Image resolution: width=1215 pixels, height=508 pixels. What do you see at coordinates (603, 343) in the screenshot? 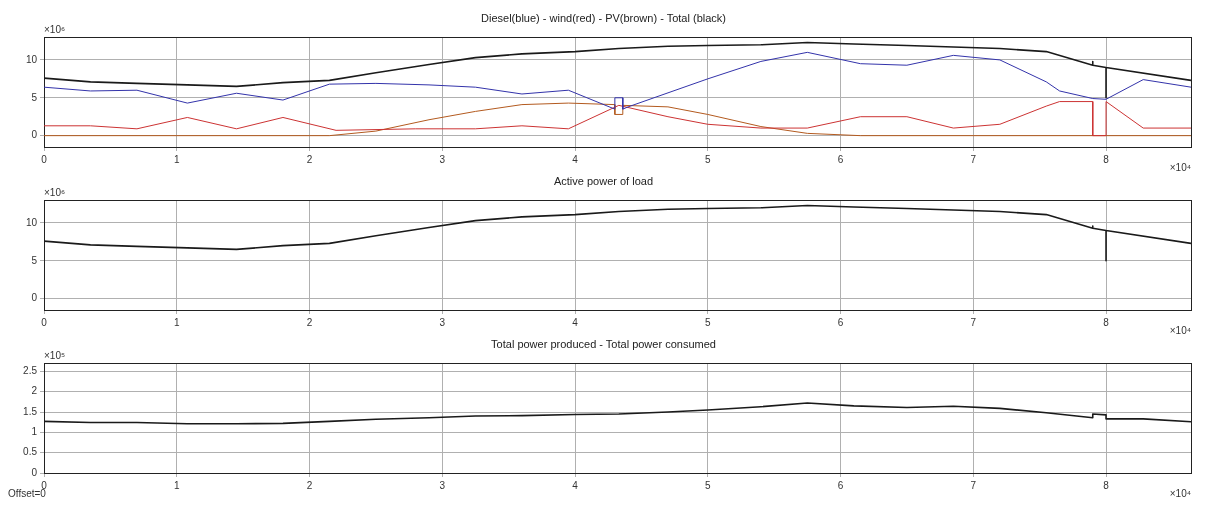
I see `chart-title: Total power produced - Total power consumed` at bounding box center [603, 343].